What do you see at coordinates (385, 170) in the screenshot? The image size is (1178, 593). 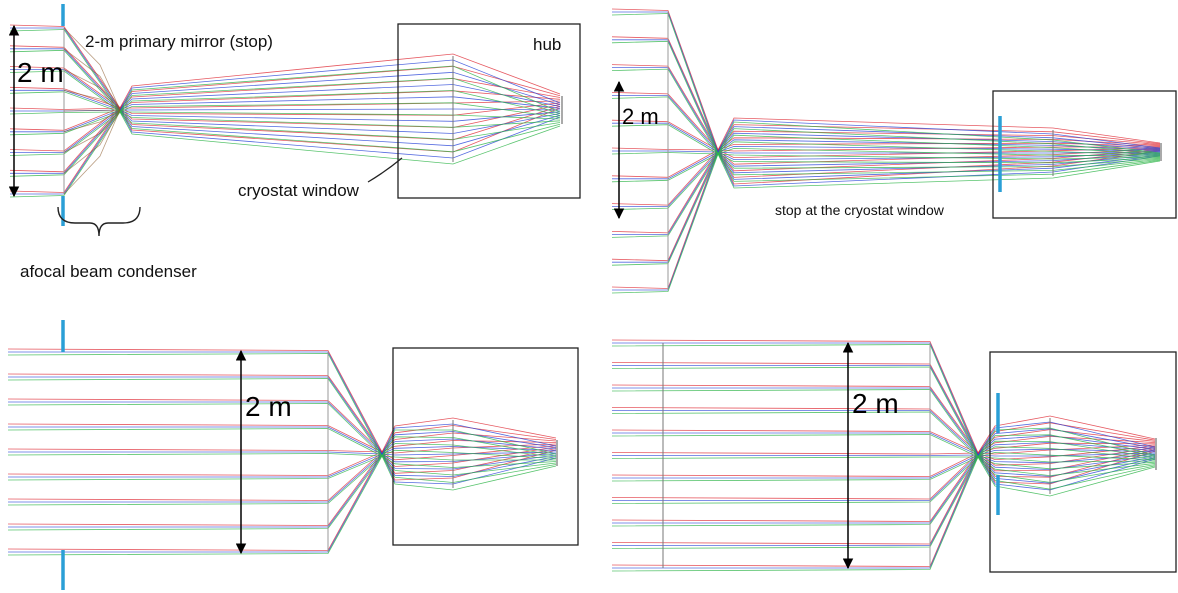 I see `cryostat-window-pointer` at bounding box center [385, 170].